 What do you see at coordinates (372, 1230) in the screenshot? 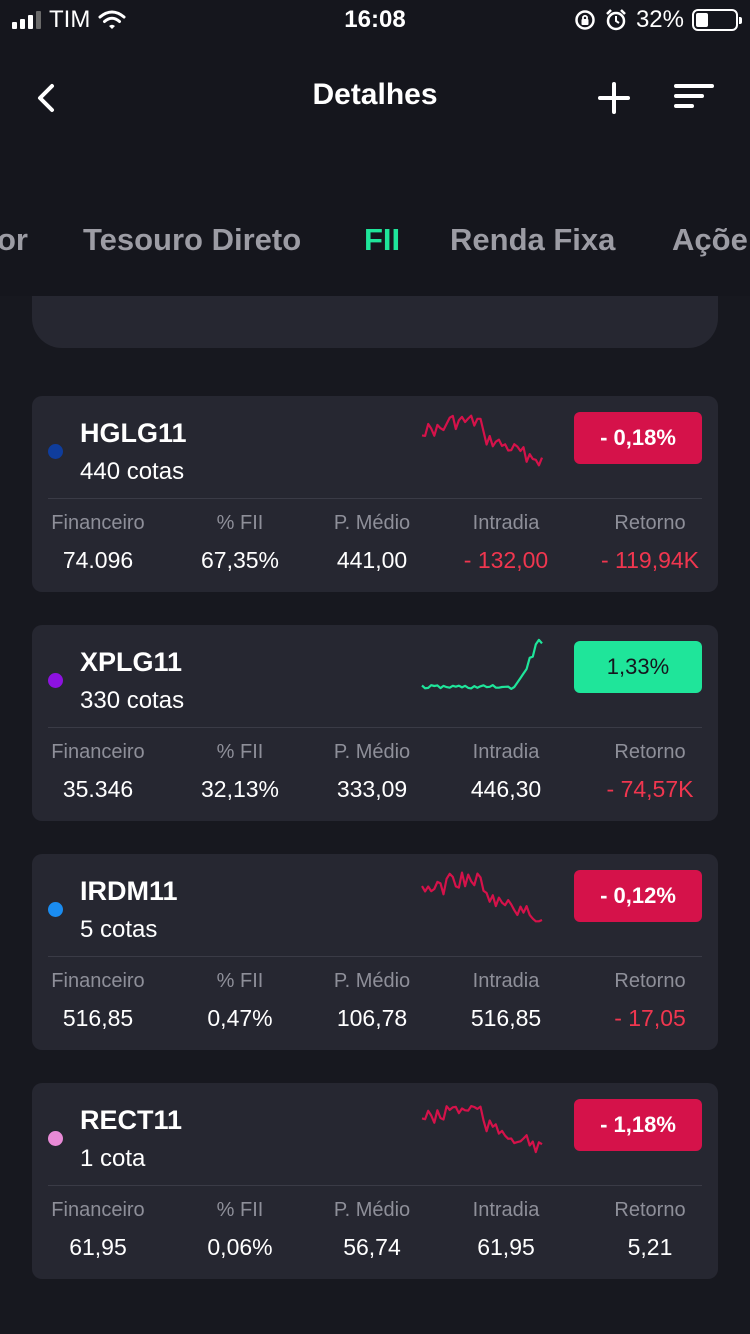
I see `metric-p-medio: P. Médio 56,74` at bounding box center [372, 1230].